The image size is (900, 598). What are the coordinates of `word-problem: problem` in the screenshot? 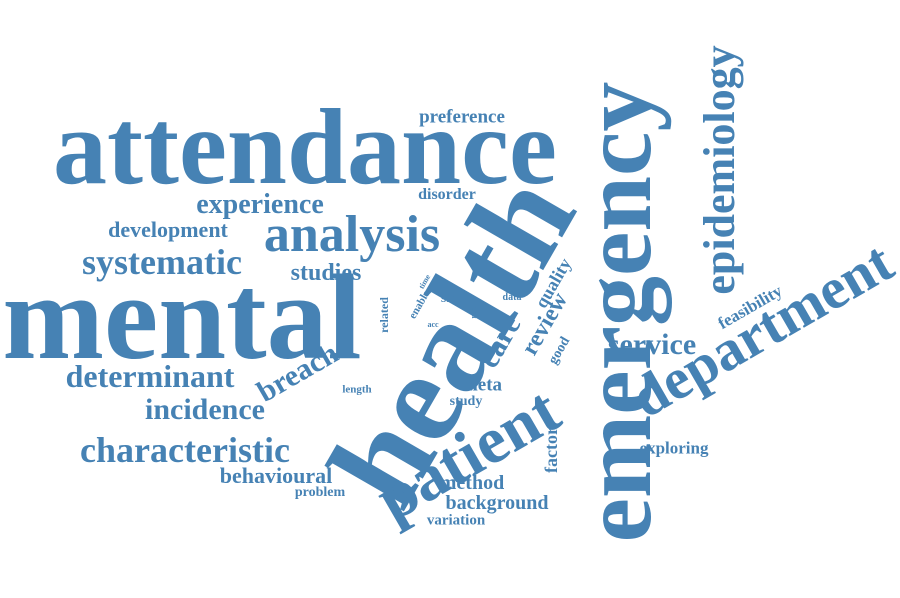 It's located at (320, 492).